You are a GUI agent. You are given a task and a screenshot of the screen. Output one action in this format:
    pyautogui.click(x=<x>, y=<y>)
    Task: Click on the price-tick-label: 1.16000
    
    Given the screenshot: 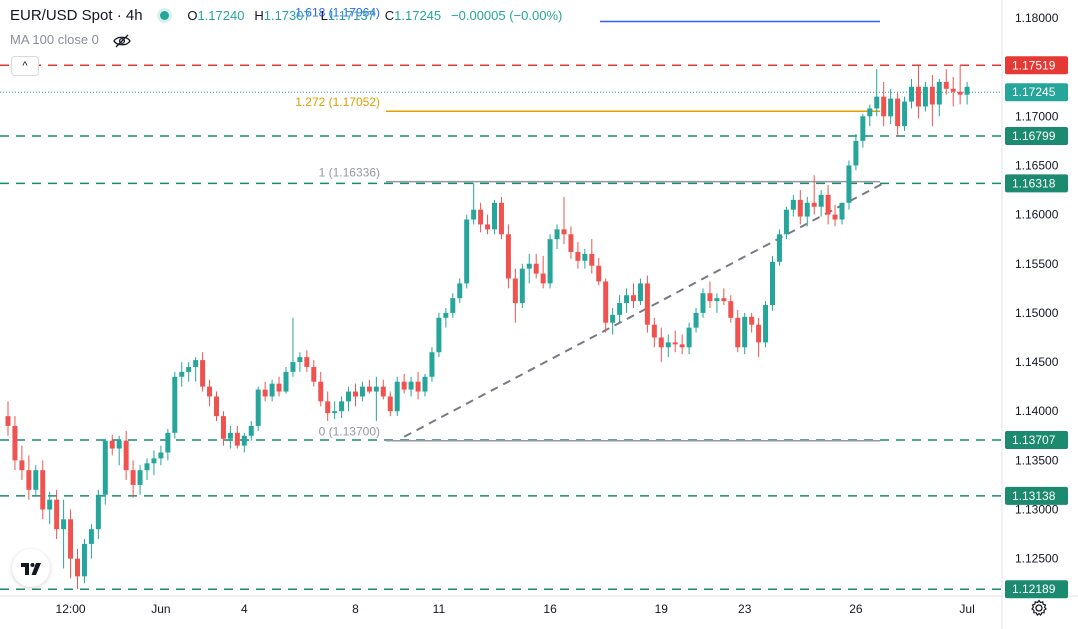 What is the action you would take?
    pyautogui.click(x=1037, y=215)
    